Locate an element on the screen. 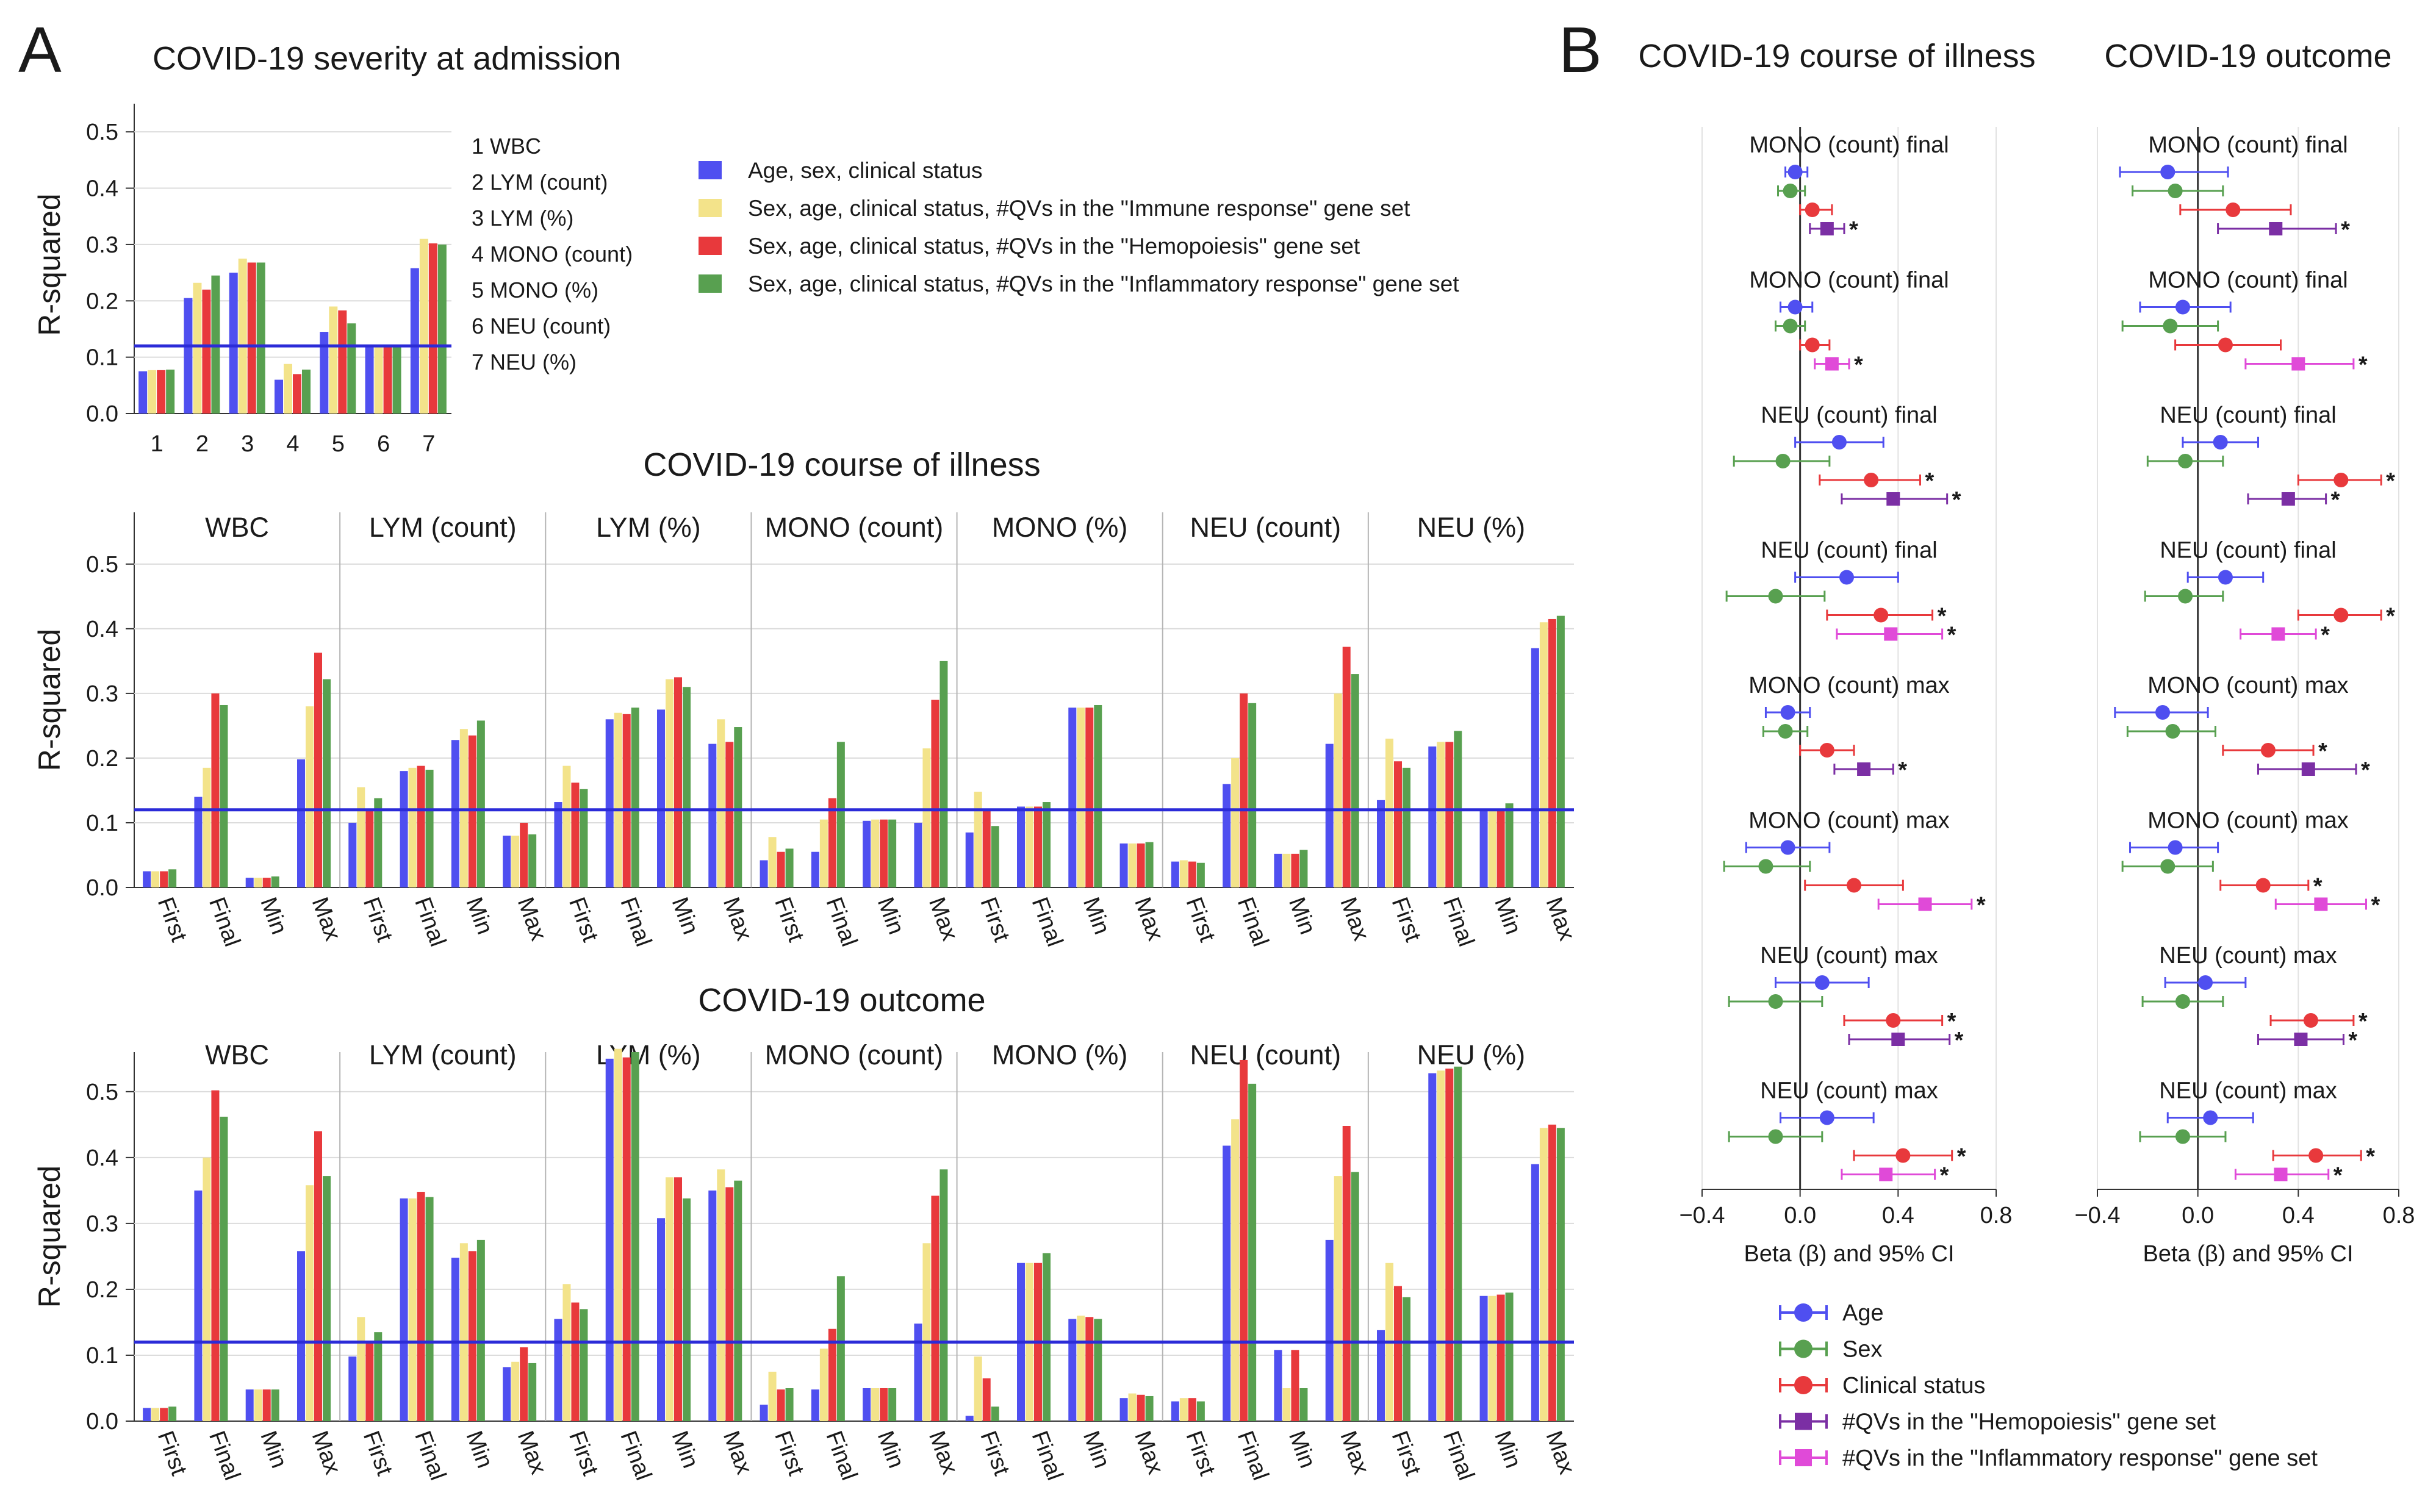  block-title: NEU (count) max is located at coordinates (1849, 1091).